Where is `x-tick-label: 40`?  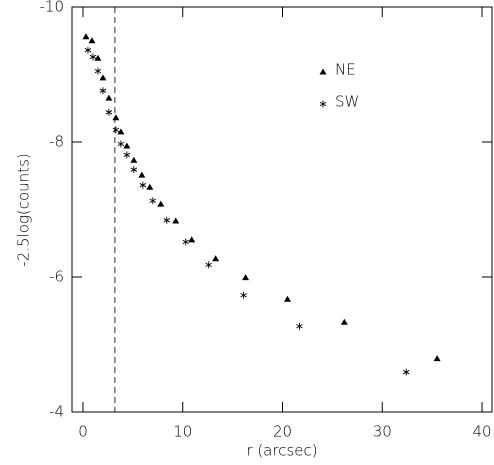
x-tick-label: 40 is located at coordinates (481, 432).